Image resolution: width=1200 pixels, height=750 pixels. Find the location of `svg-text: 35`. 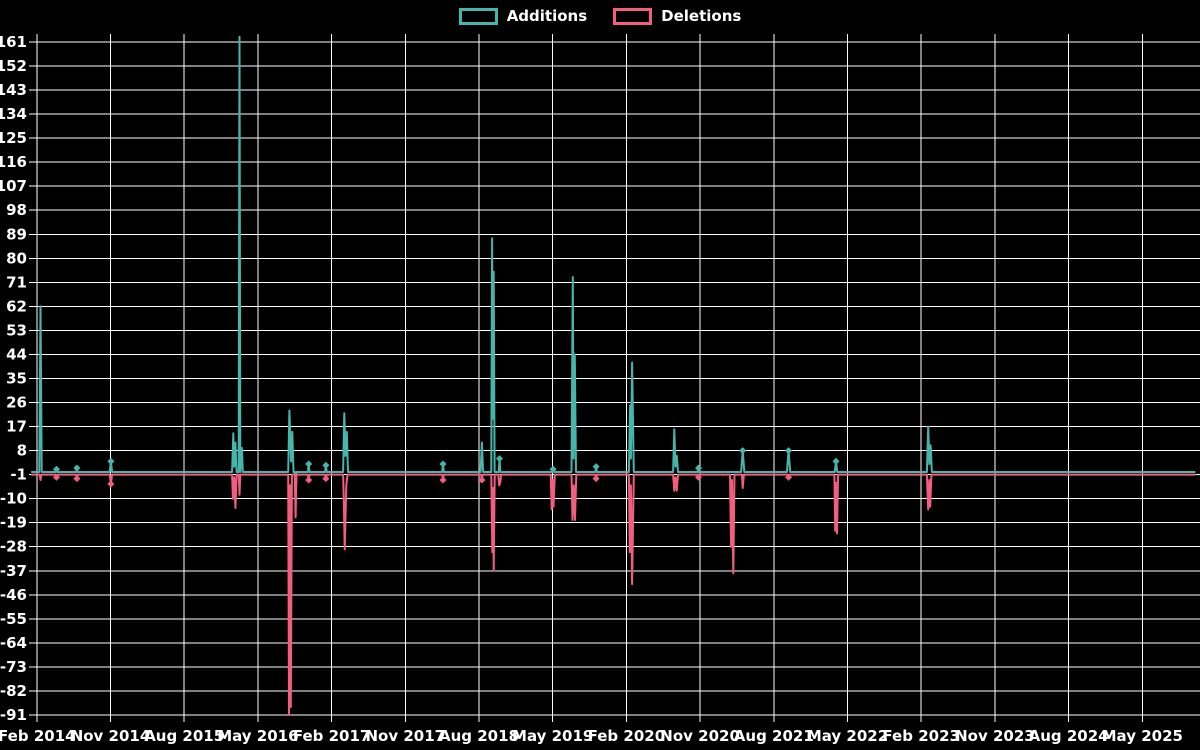

svg-text: 35 is located at coordinates (16, 379).